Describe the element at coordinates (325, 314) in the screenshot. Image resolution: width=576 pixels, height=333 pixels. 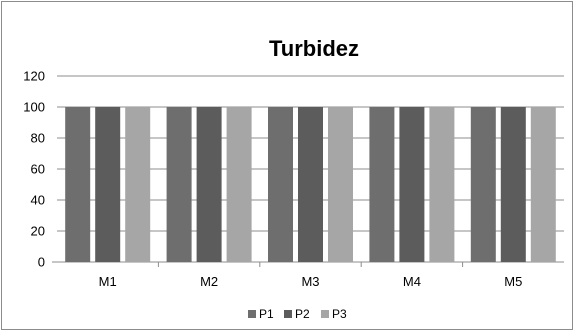
I see `legend-swatch-p3` at that location.